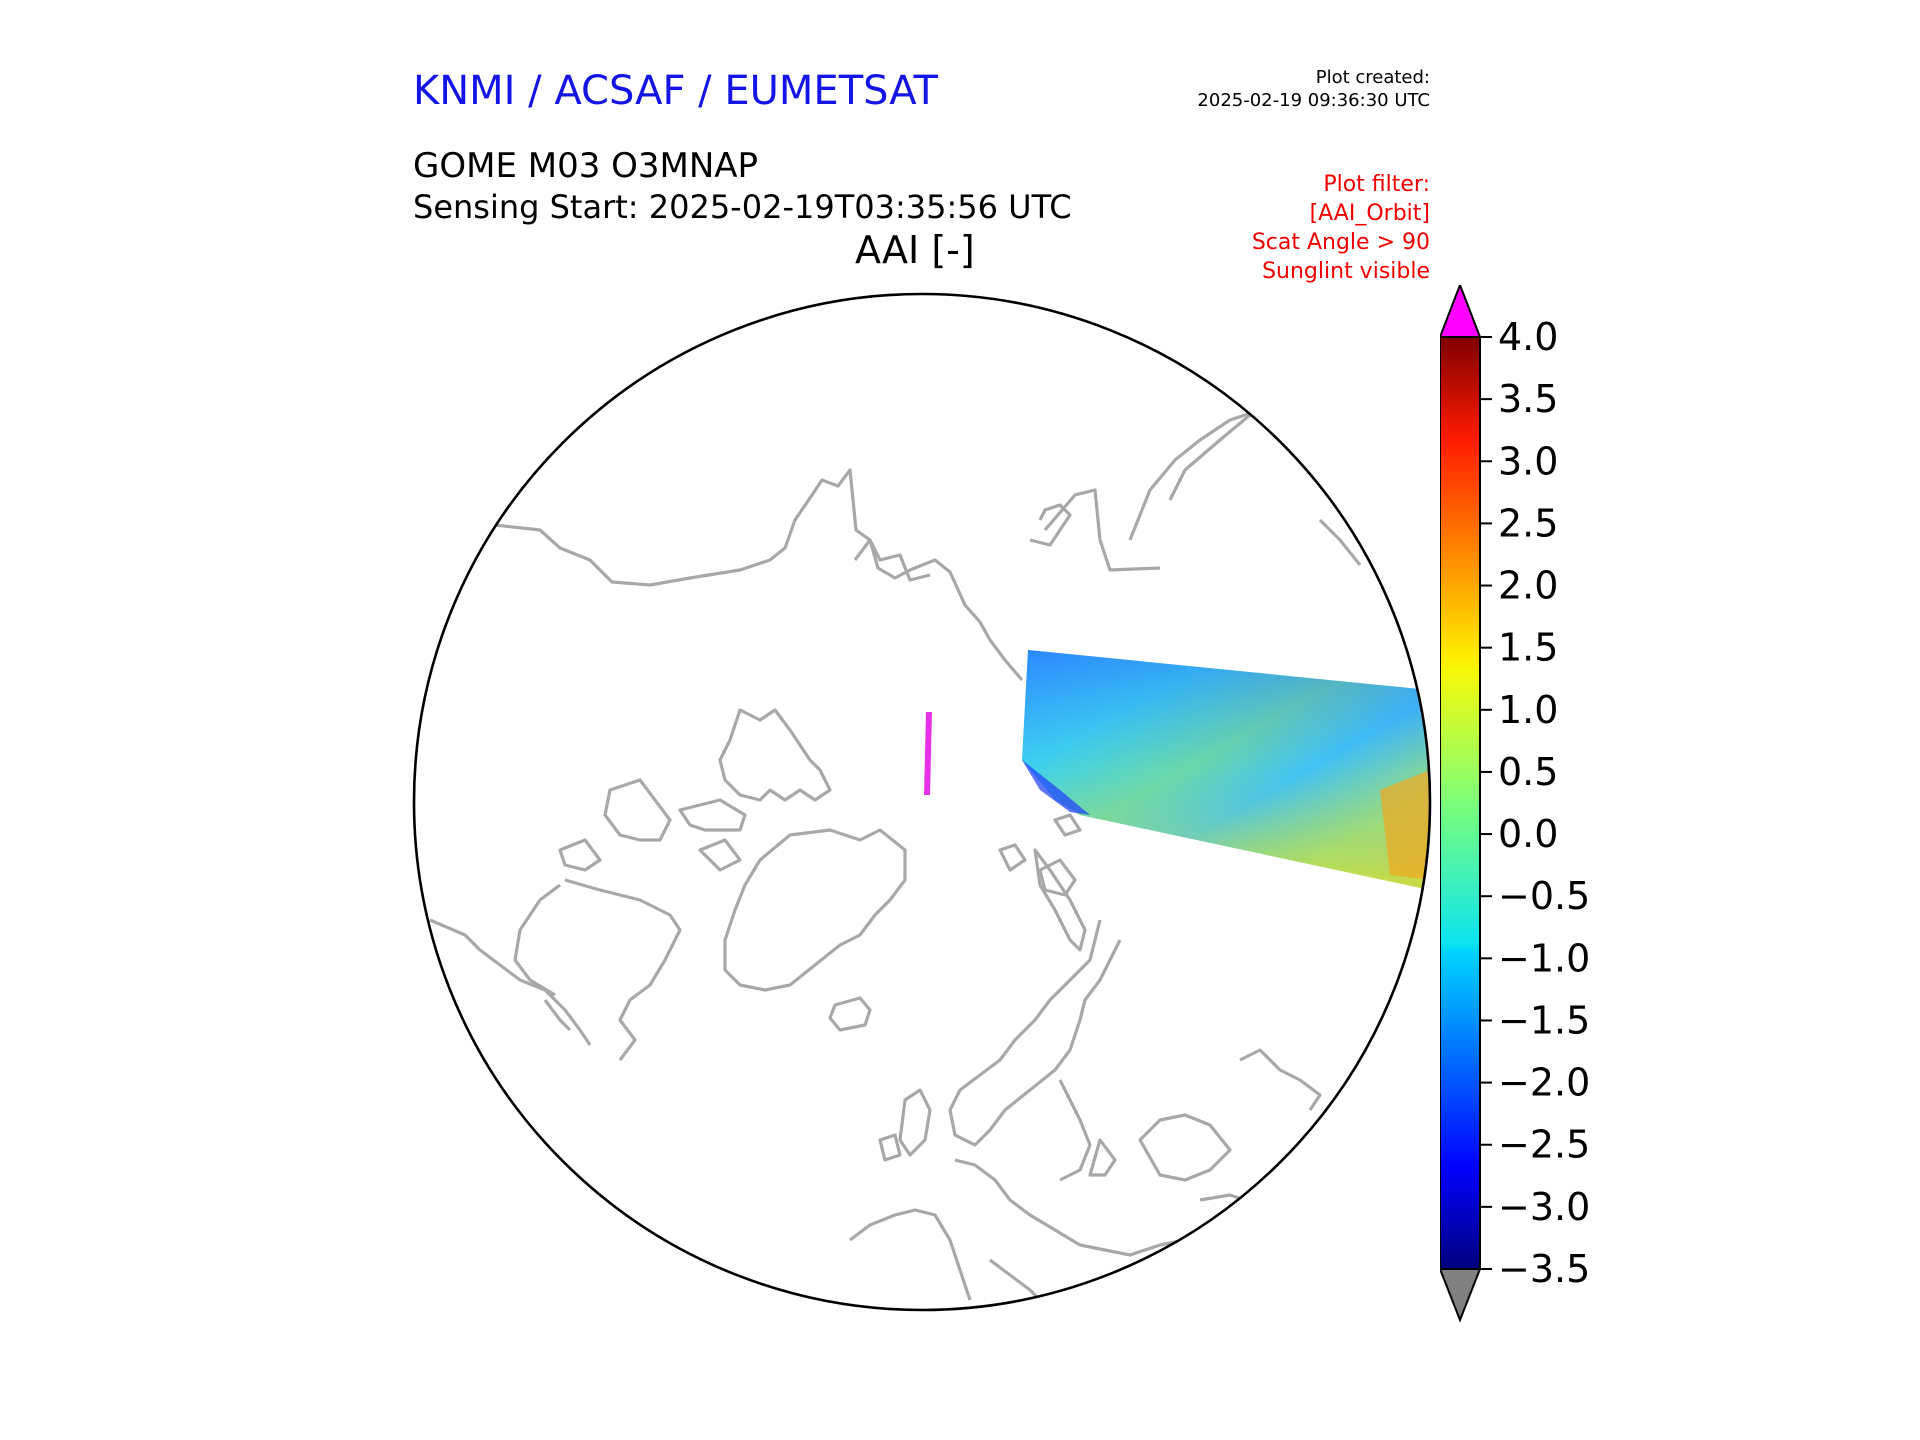 The height and width of the screenshot is (1440, 1920). What do you see at coordinates (1461, 1295) in the screenshot?
I see `colorbar-under-extension` at bounding box center [1461, 1295].